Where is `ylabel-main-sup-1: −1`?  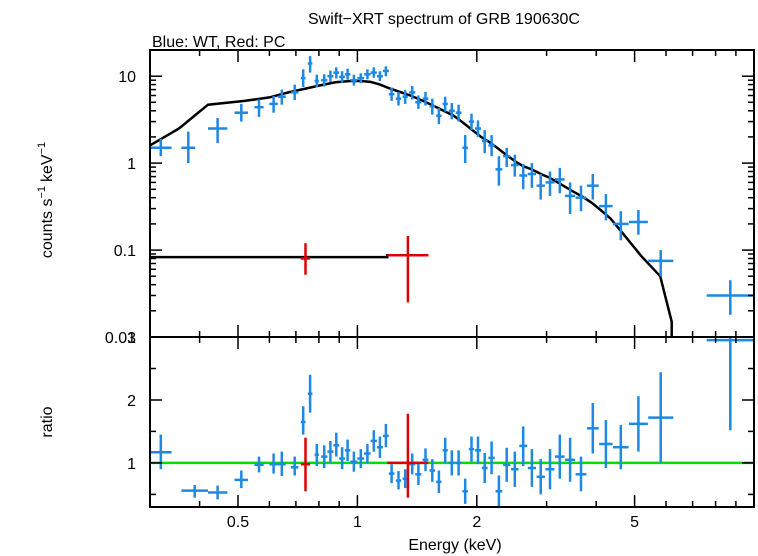
ylabel-main-sup-1: −1 is located at coordinates (42, 192).